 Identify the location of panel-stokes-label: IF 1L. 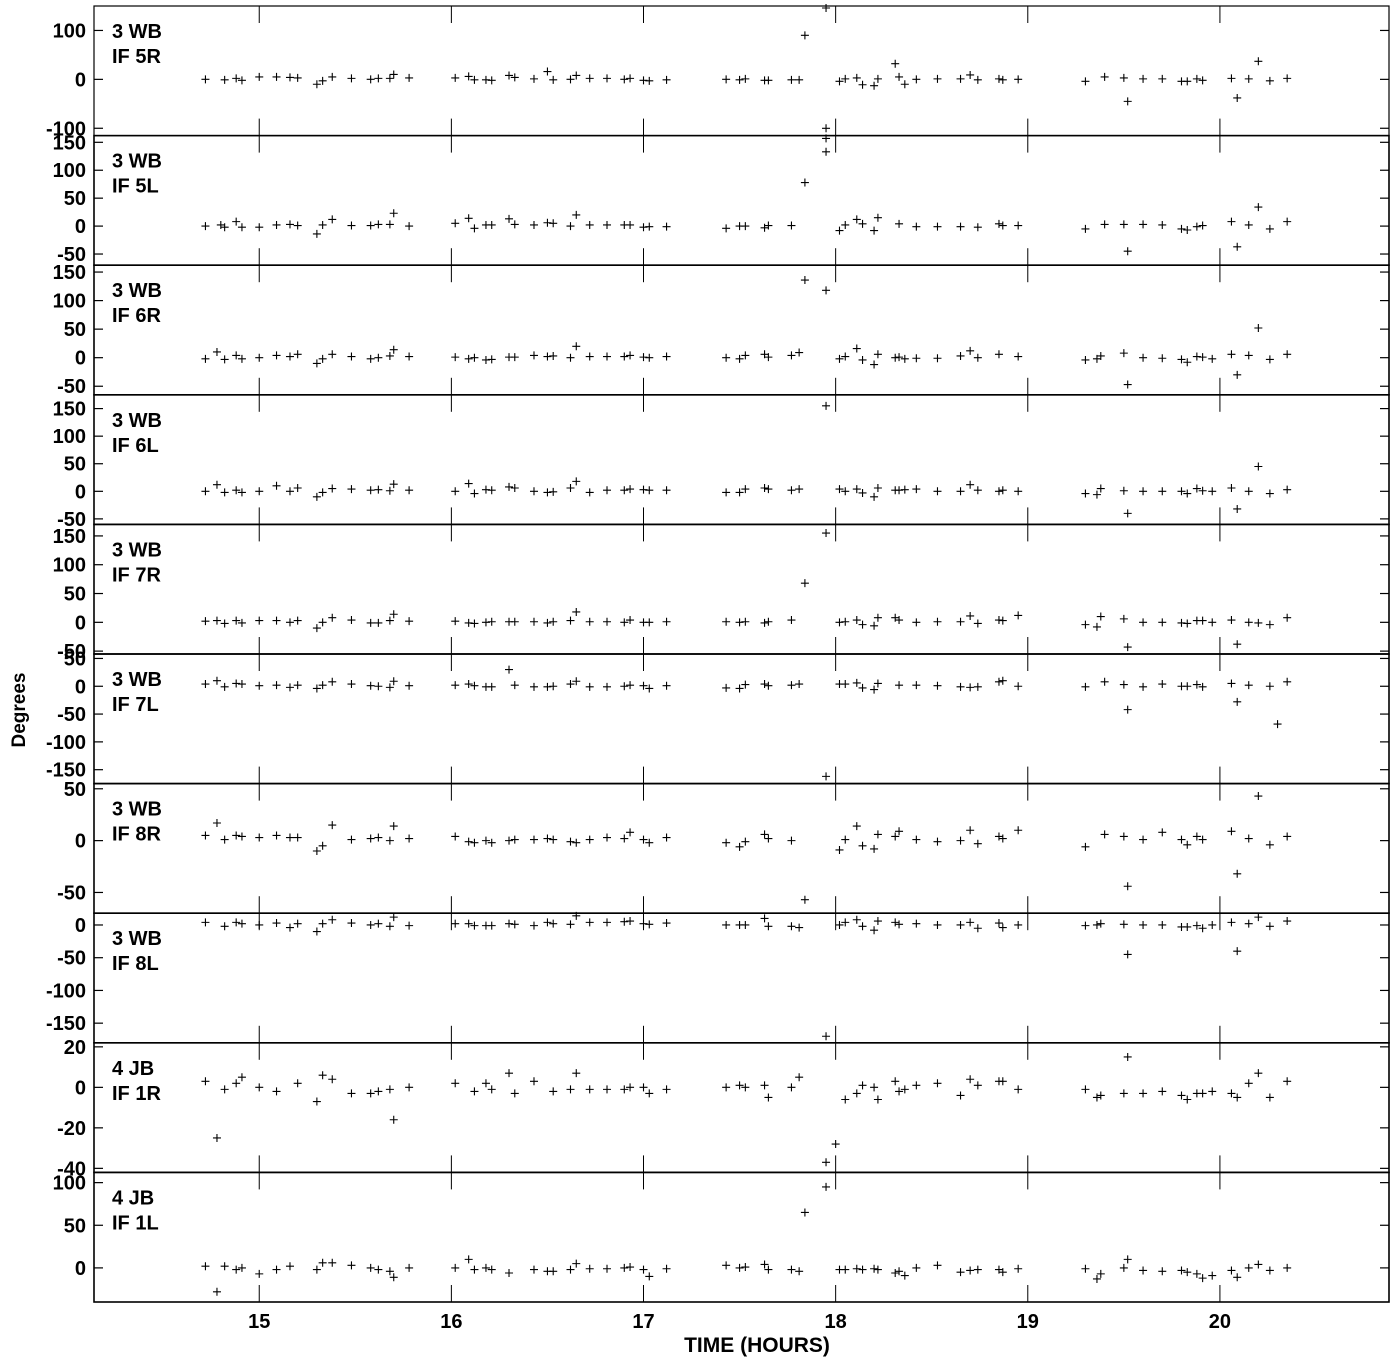
(135, 1223).